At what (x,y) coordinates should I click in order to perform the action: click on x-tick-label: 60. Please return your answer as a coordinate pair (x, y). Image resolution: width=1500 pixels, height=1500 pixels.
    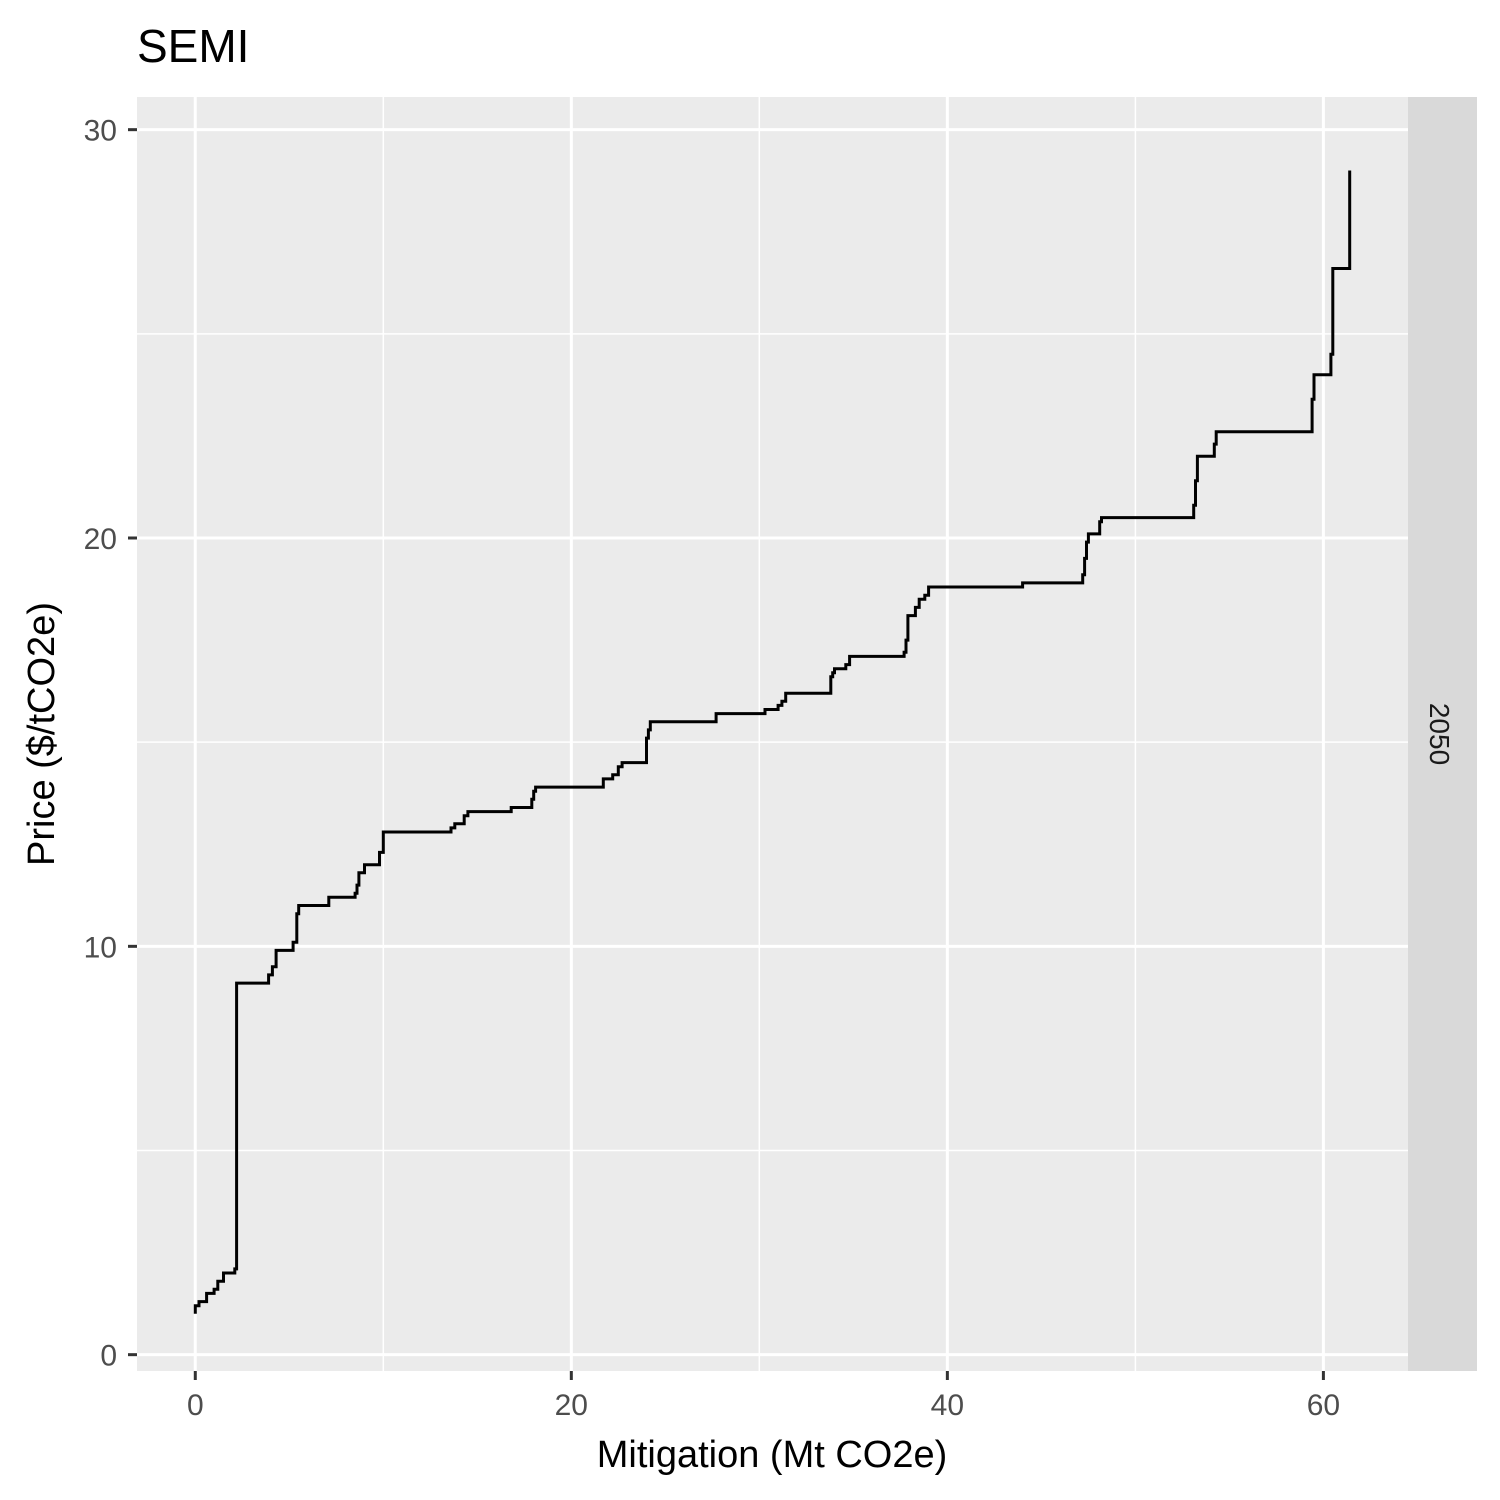
    Looking at the image, I should click on (1323, 1405).